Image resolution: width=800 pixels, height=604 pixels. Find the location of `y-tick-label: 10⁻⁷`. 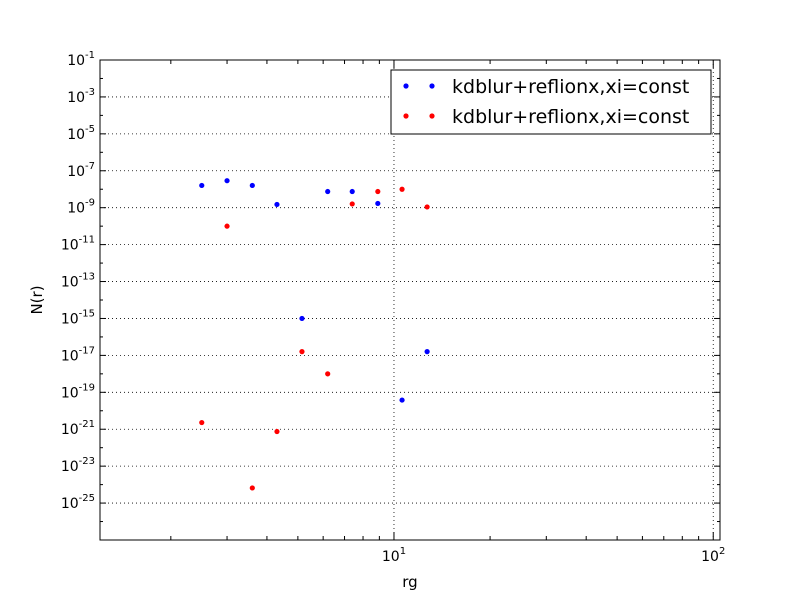

y-tick-label: 10⁻⁷ is located at coordinates (81, 170).